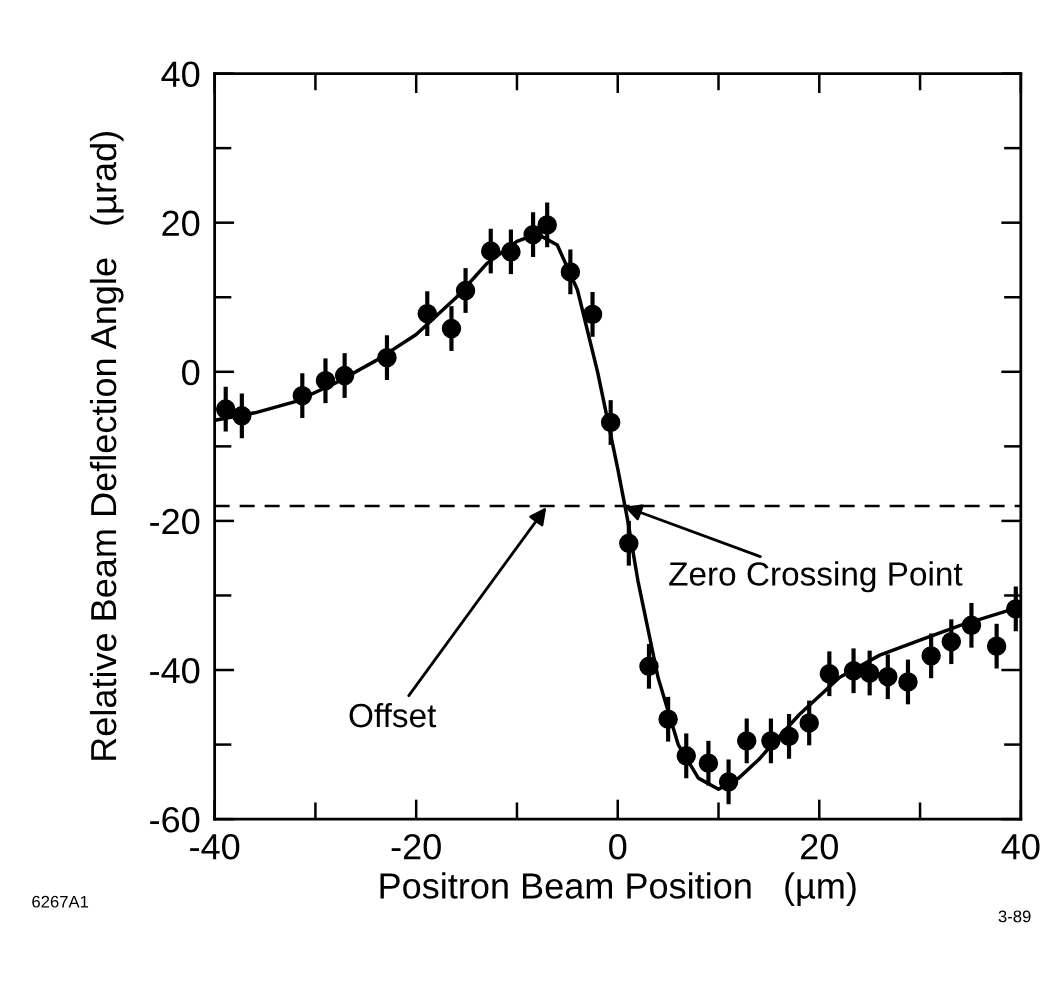 The width and height of the screenshot is (1047, 981). I want to click on x-axis-title: Positron Beam Position (µm), so click(618, 889).